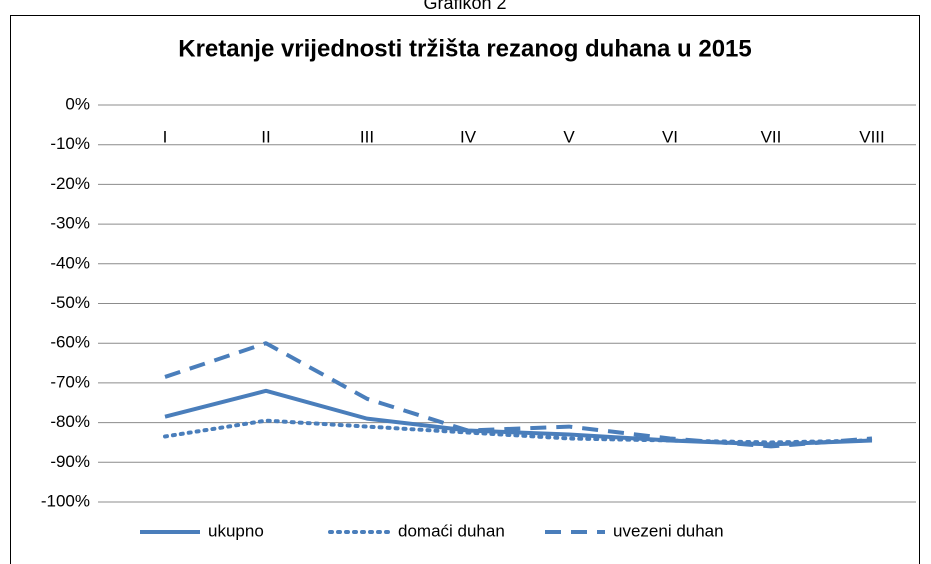 This screenshot has height=564, width=931. Describe the element at coordinates (70, 302) in the screenshot. I see `y-tick-label: -50%` at that location.